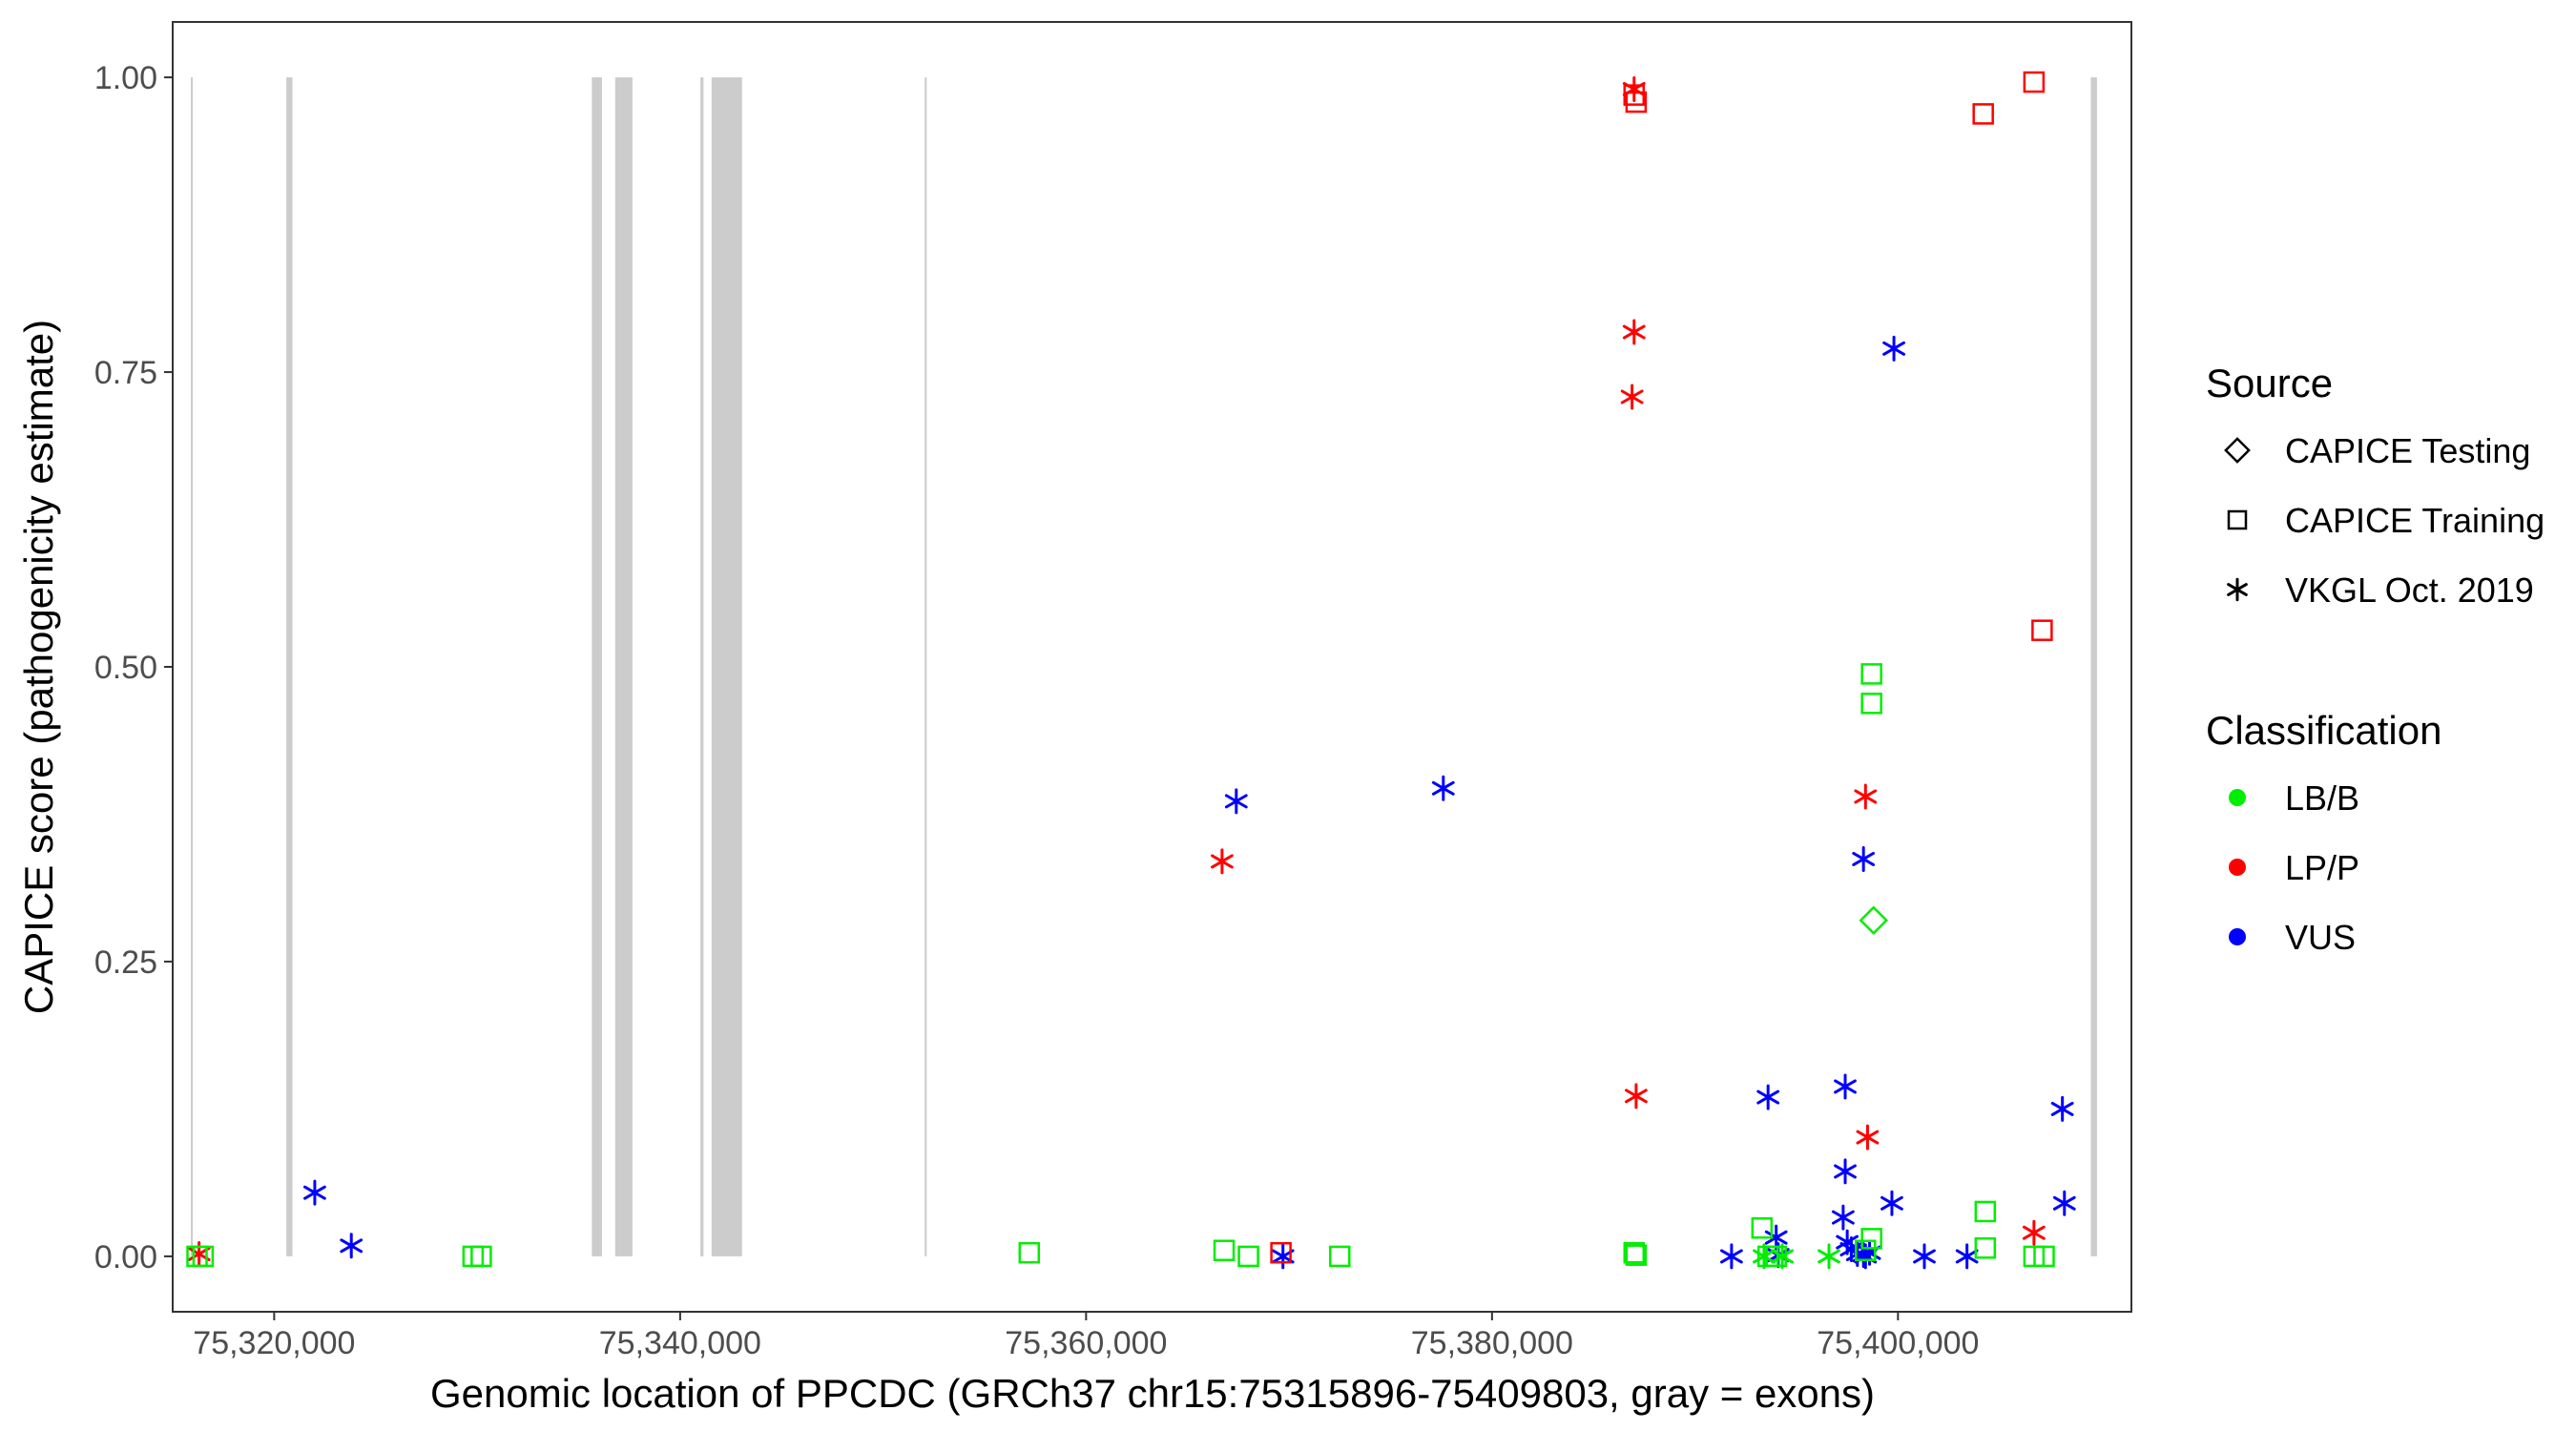 Image resolution: width=2576 pixels, height=1431 pixels. Describe the element at coordinates (2322, 867) in the screenshot. I see `legend-class-label: LP/P` at that location.